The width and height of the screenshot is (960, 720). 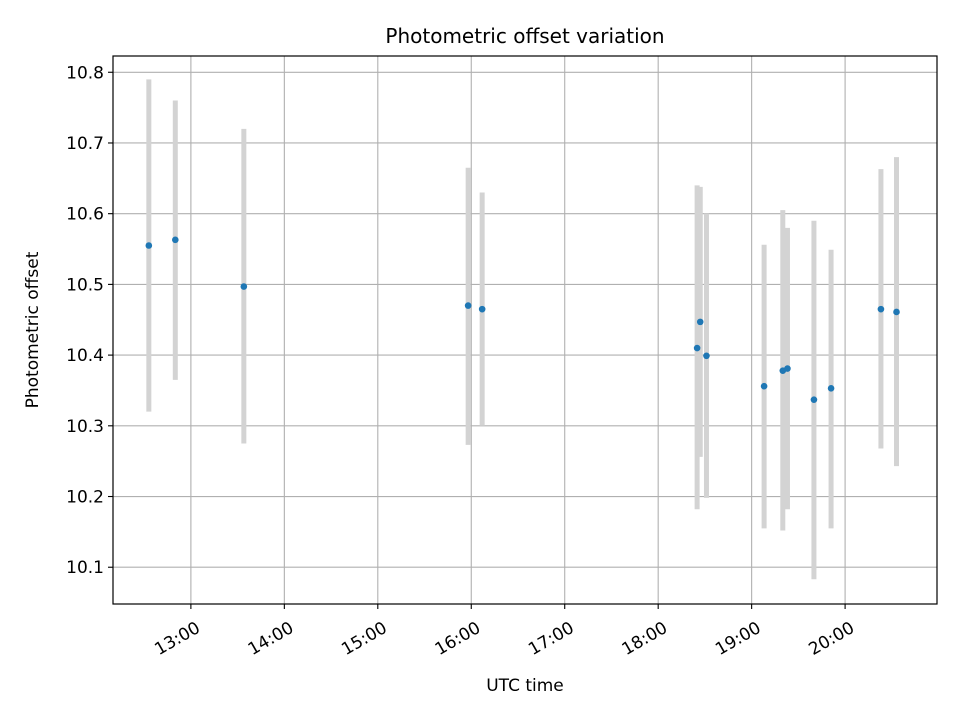 What do you see at coordinates (524, 36) in the screenshot?
I see `chart-title: Photometric offset variation` at bounding box center [524, 36].